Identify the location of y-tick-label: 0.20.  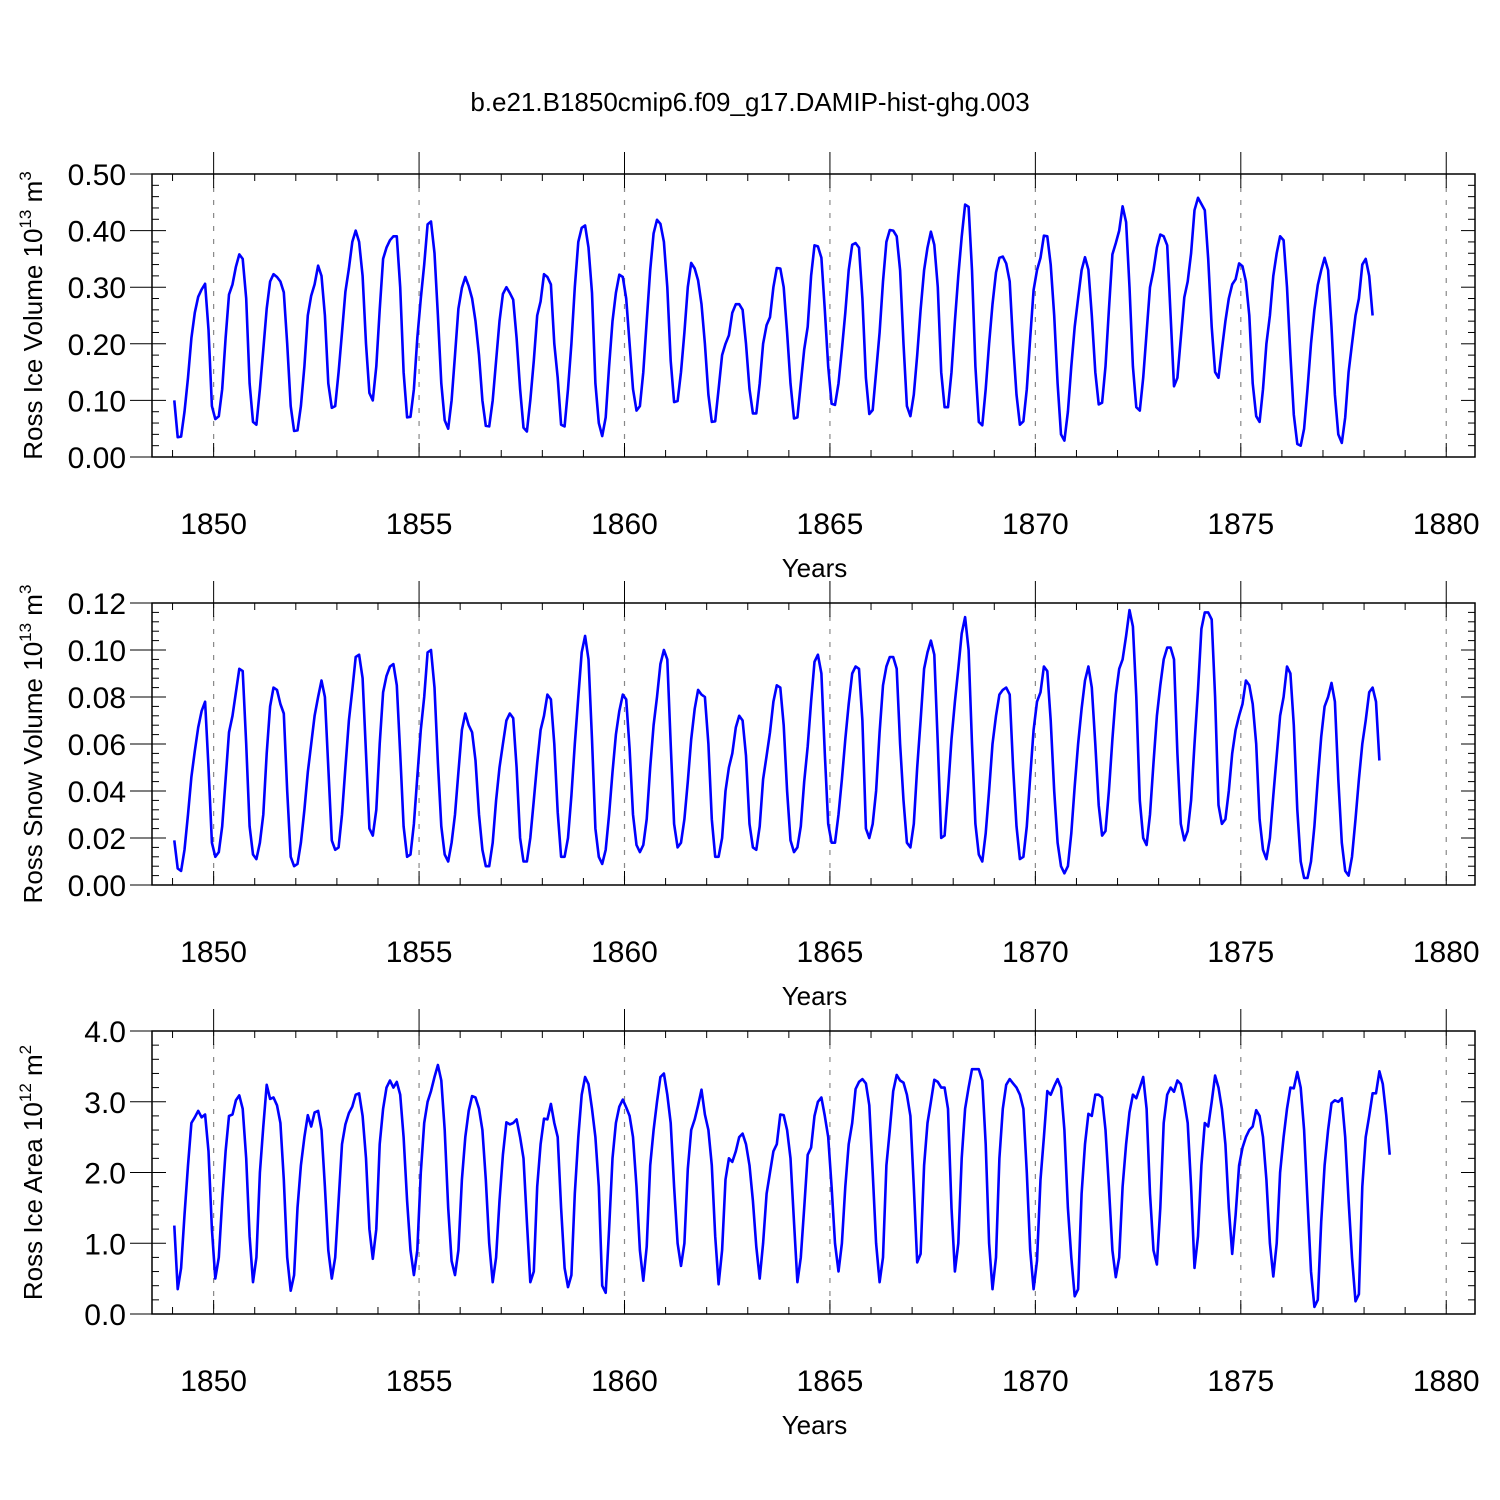
(97, 345).